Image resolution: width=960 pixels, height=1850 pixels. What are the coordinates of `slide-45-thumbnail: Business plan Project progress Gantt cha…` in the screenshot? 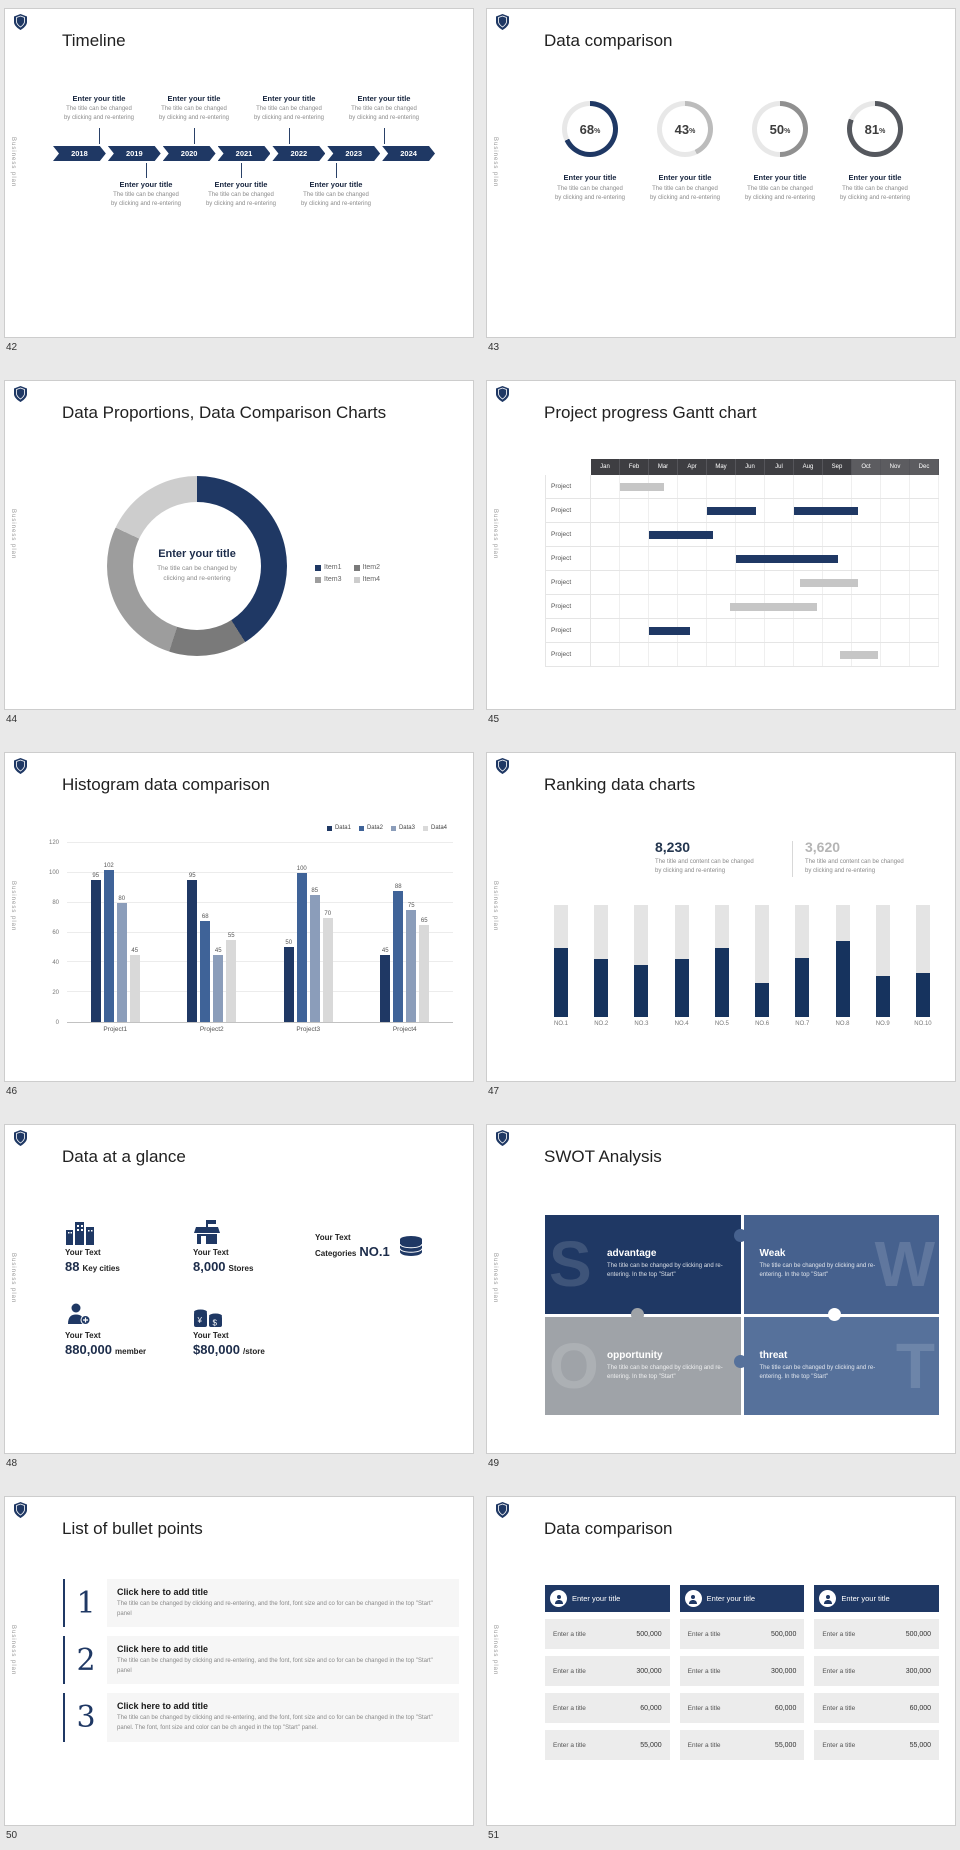 It's located at (721, 545).